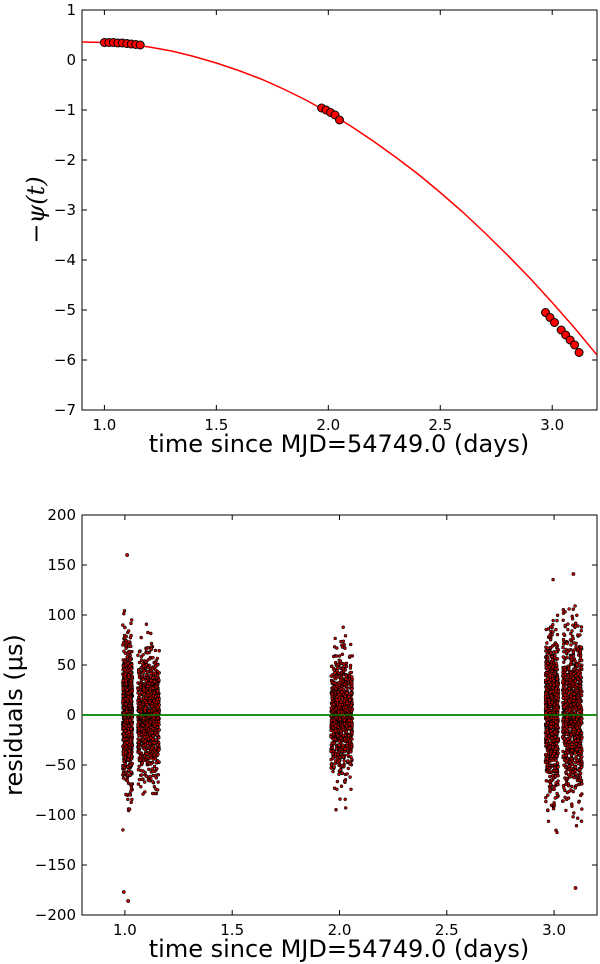  I want to click on phase-plot-ytick-label: −4, so click(65, 260).